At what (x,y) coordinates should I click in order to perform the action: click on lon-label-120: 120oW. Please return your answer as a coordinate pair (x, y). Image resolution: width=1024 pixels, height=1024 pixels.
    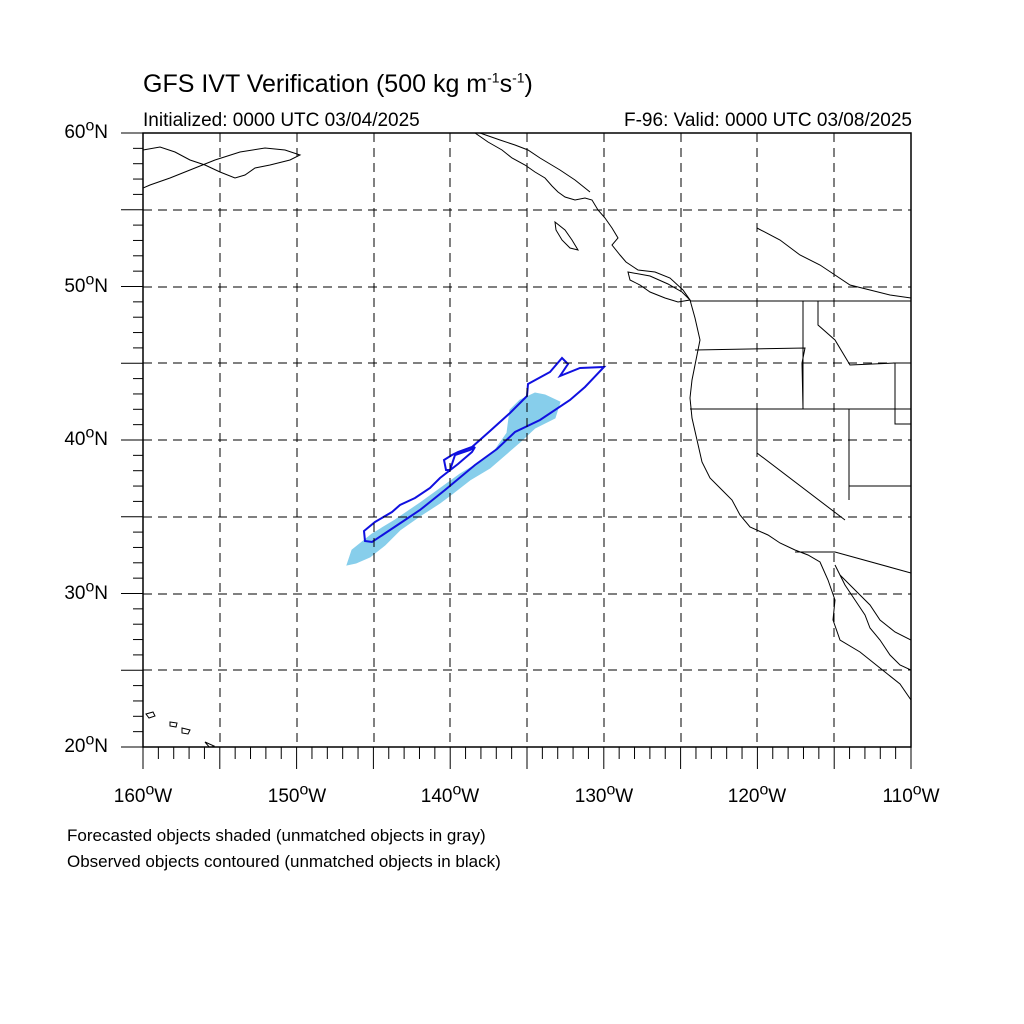
    Looking at the image, I should click on (757, 794).